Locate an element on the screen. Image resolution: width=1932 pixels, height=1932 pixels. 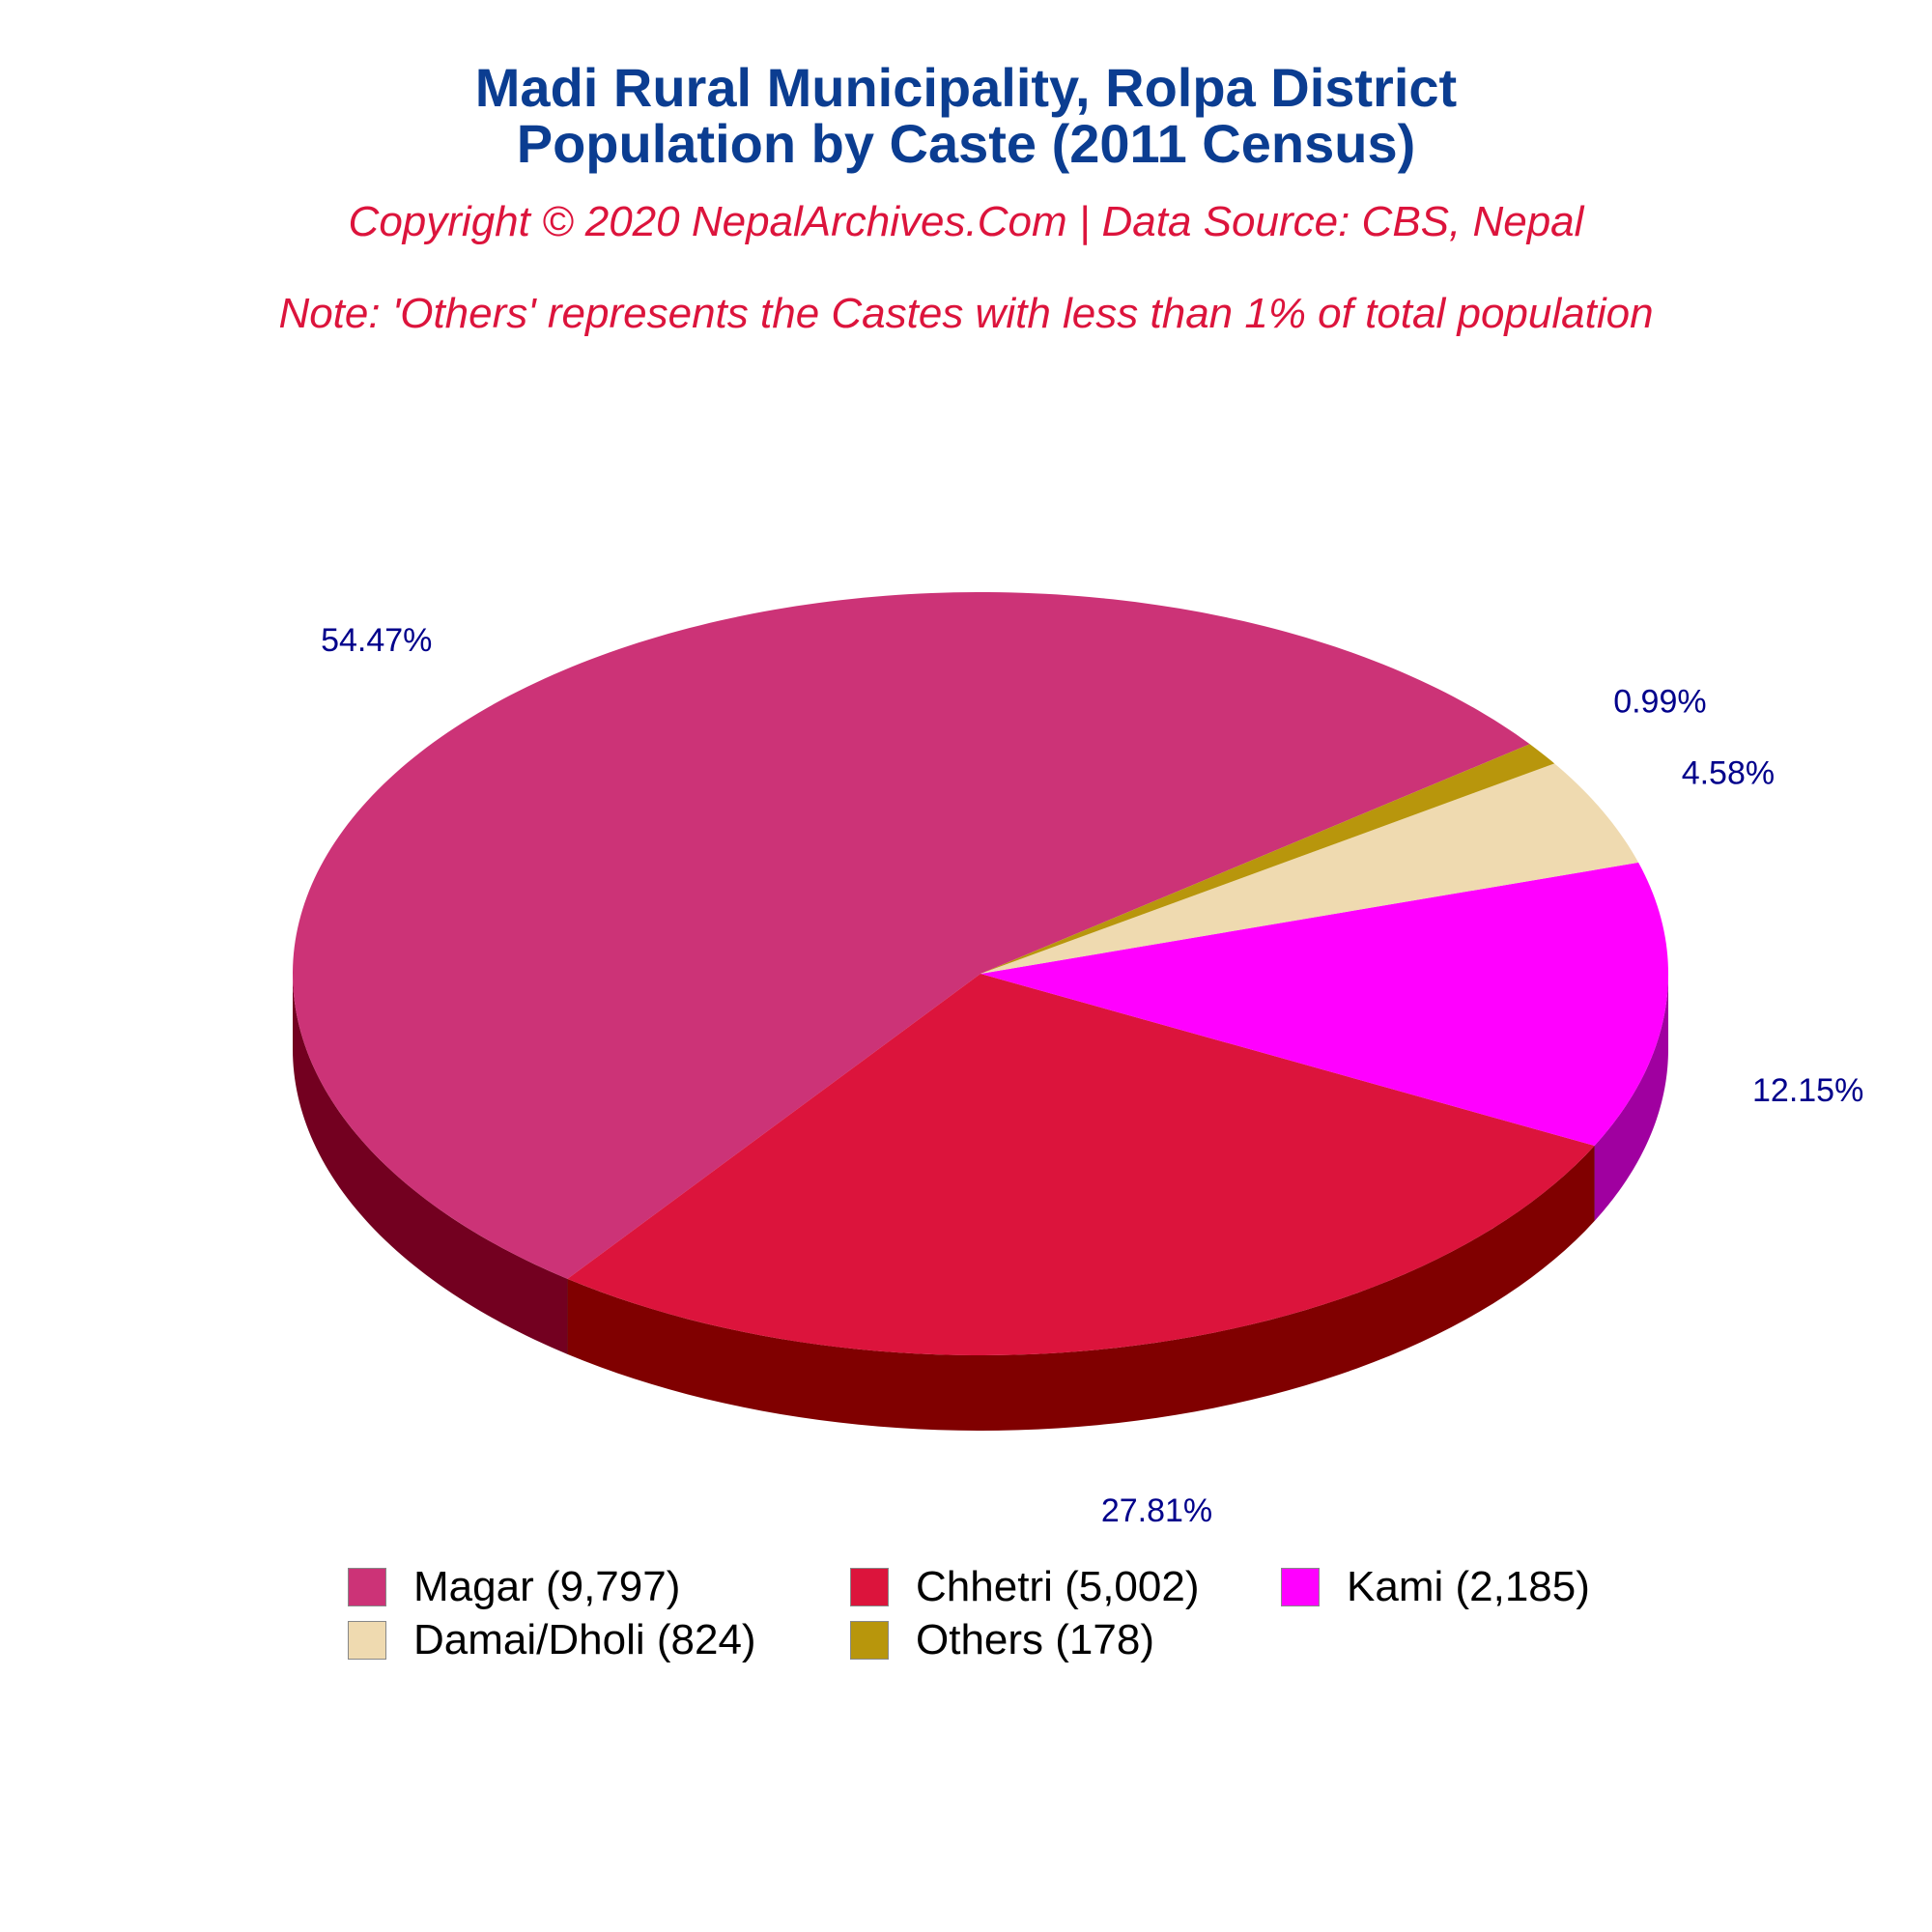
percent-label-magar: 54.47% is located at coordinates (376, 640).